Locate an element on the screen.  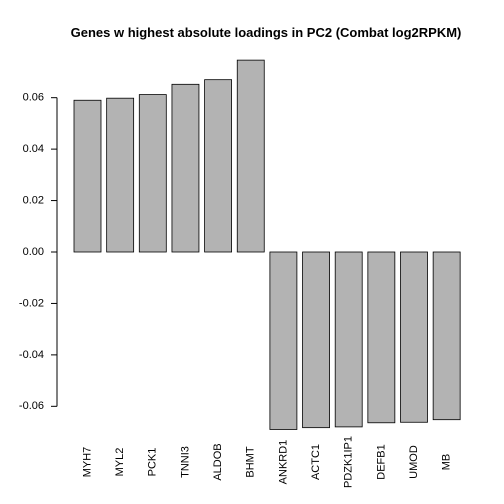
y-tick-label: 0.00 is located at coordinates (33, 252).